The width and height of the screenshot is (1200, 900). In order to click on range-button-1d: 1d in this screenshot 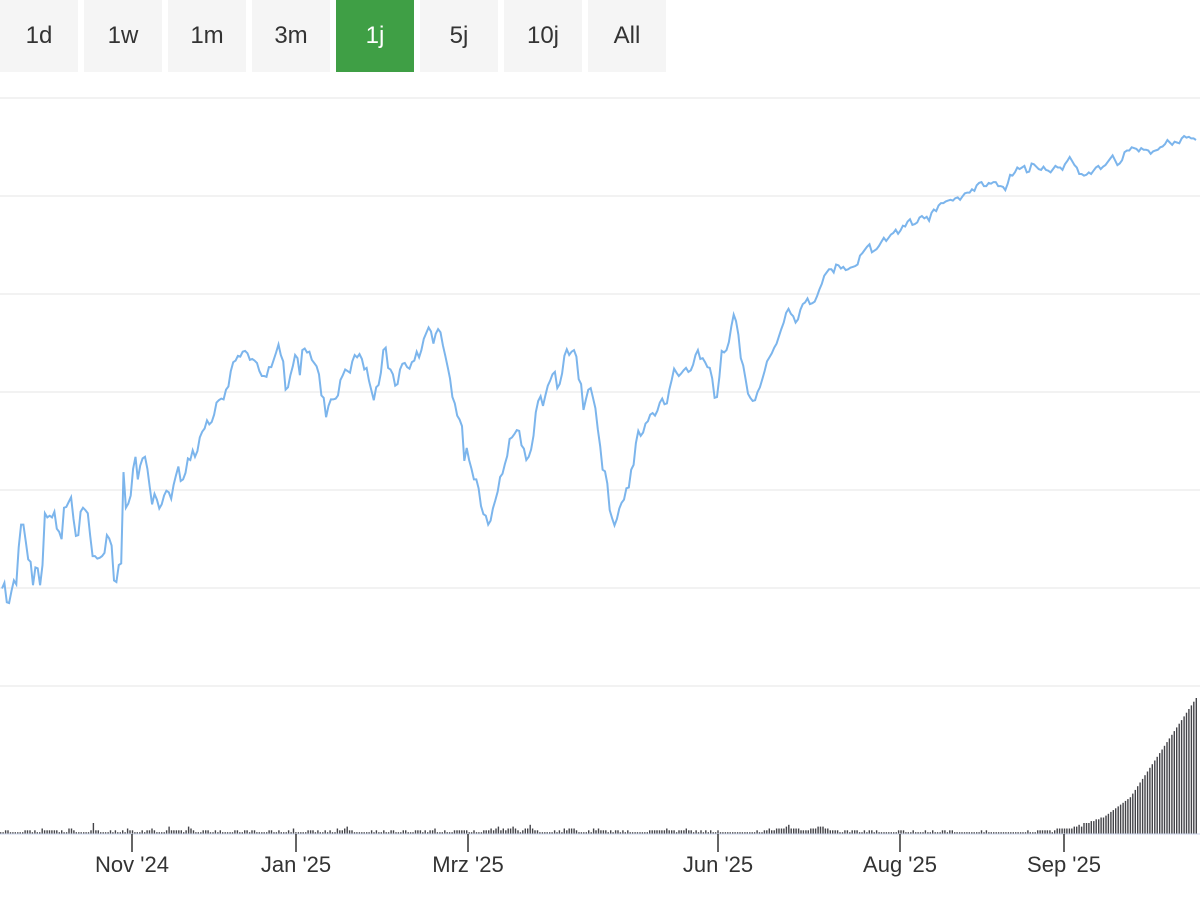, I will do `click(39, 36)`.